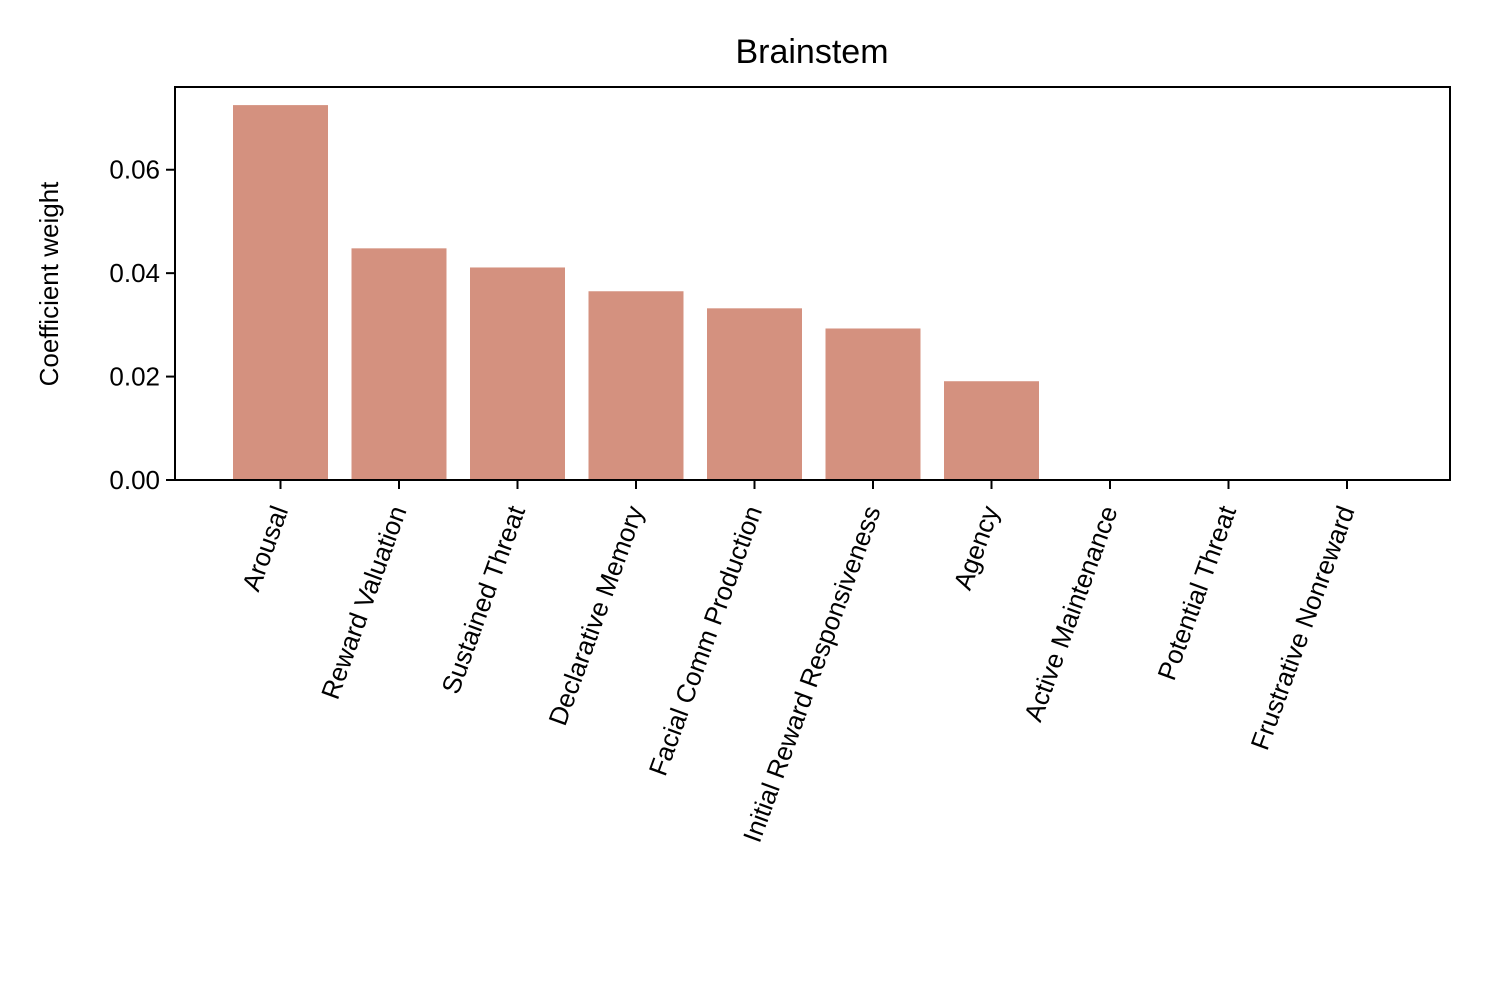  What do you see at coordinates (706, 641) in the screenshot?
I see `x-tick-label: Facial Comm Production` at bounding box center [706, 641].